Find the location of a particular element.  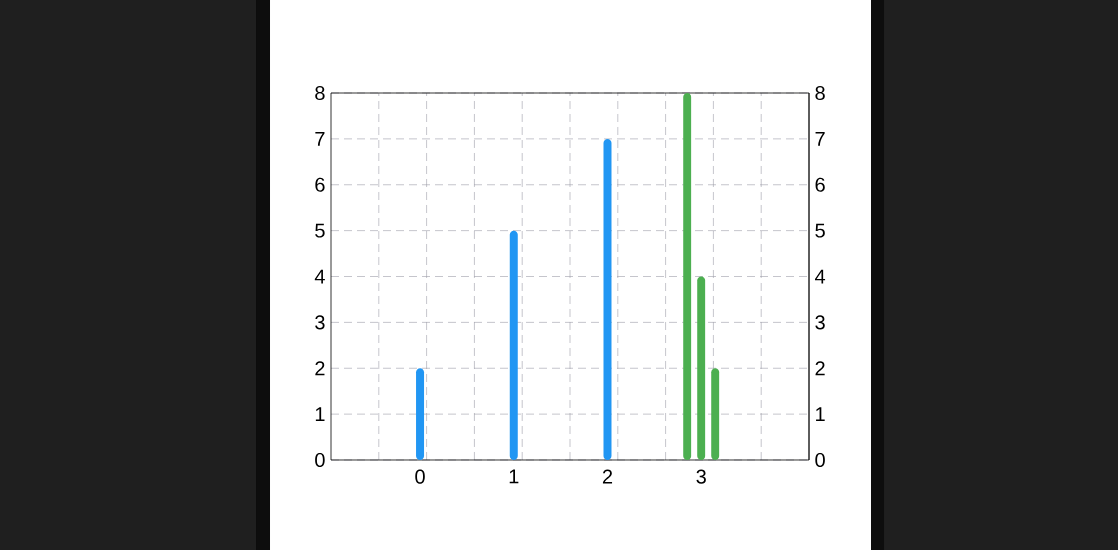

y2-tick-label: 3 is located at coordinates (820, 322).